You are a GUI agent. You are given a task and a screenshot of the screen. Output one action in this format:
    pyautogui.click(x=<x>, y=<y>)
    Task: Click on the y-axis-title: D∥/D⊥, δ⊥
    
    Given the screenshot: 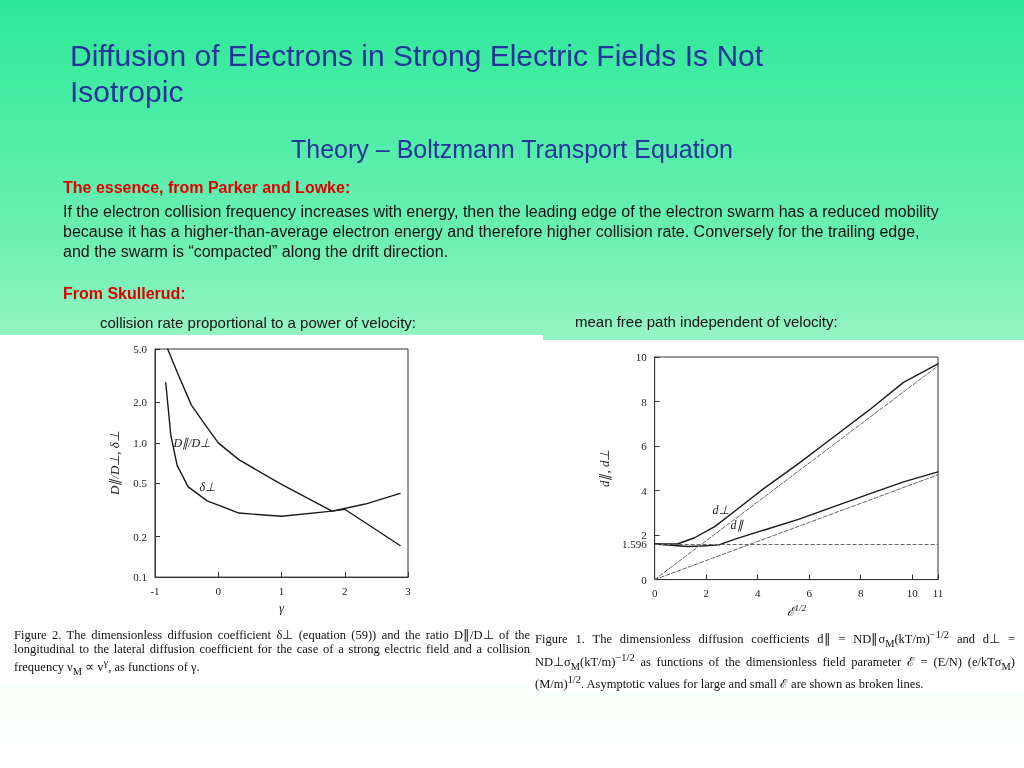 What is the action you would take?
    pyautogui.click(x=114, y=464)
    